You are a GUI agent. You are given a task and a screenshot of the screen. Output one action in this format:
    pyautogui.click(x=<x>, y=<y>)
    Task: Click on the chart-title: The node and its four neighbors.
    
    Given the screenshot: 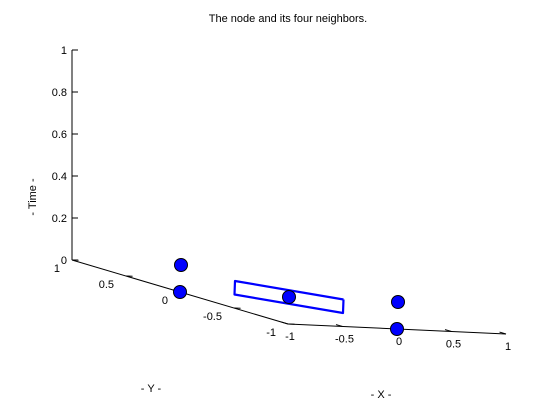 What is the action you would take?
    pyautogui.click(x=288, y=19)
    